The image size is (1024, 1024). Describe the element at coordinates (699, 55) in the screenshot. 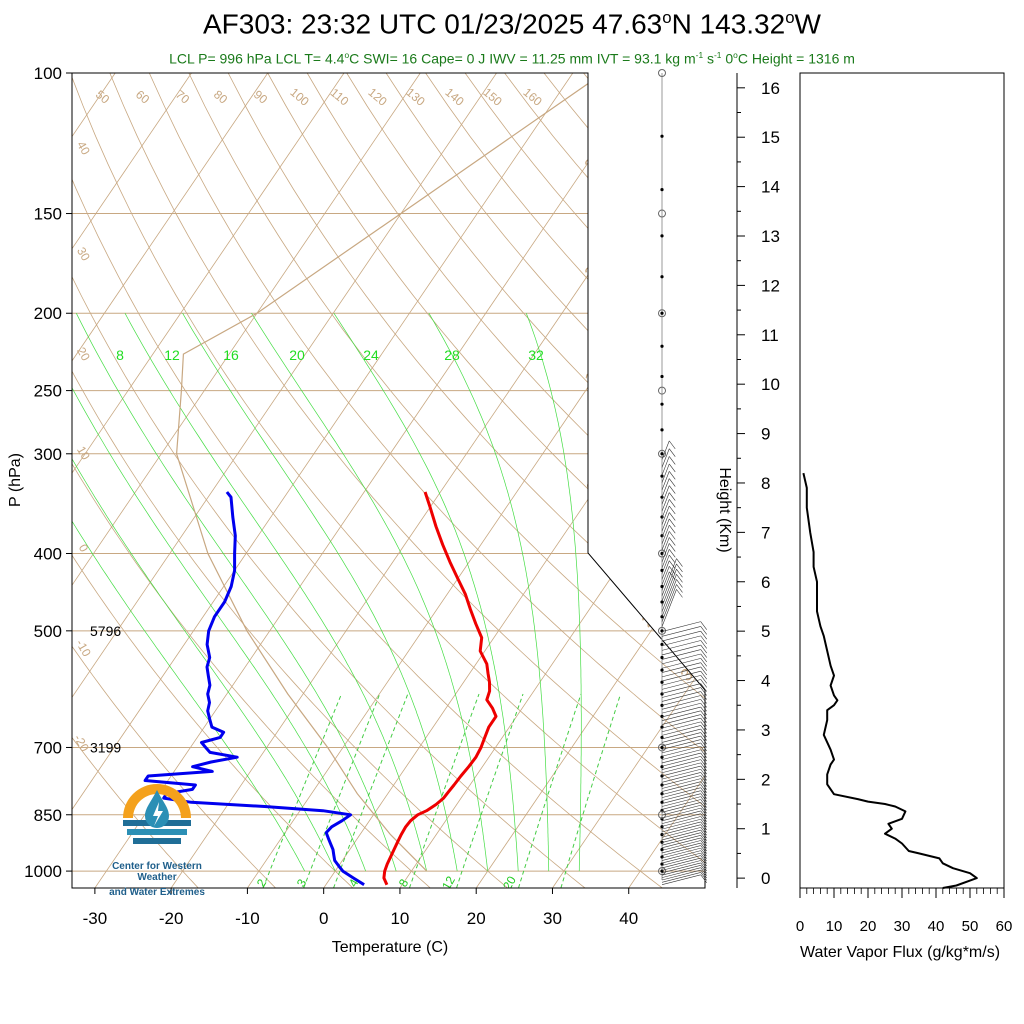

I see `subtitle-part: -1` at that location.